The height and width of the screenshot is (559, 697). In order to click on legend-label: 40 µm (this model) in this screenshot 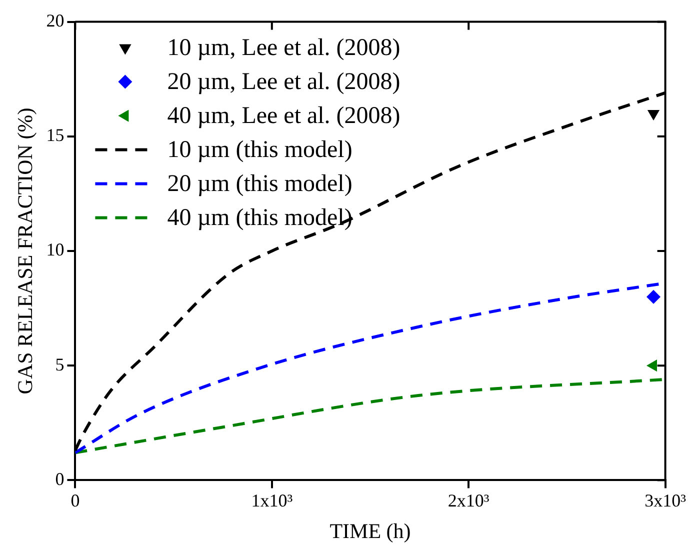, I will do `click(259, 218)`.